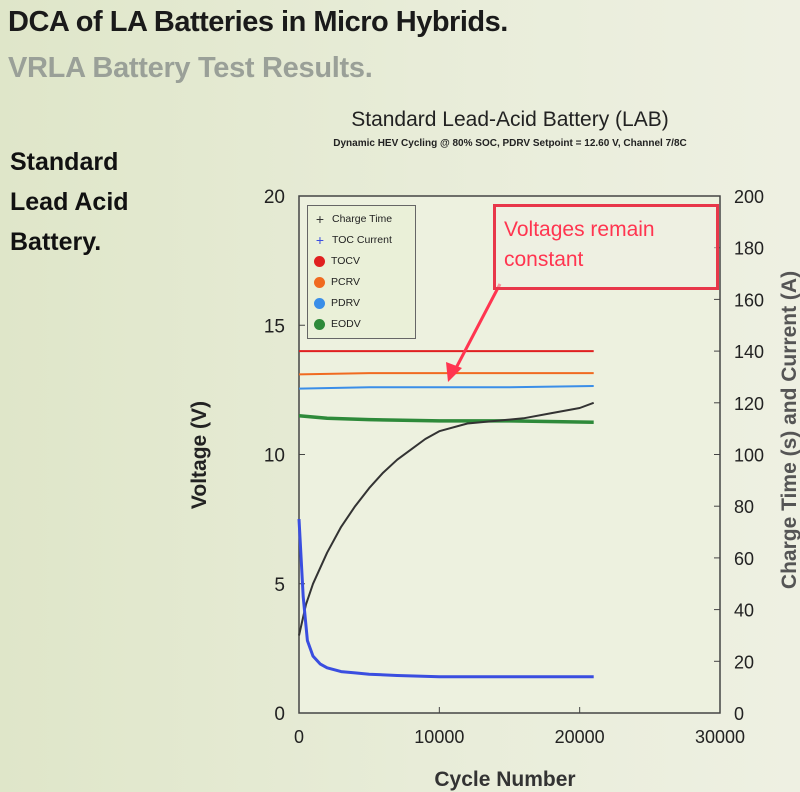 This screenshot has height=792, width=800. I want to click on series-eodv, so click(446, 418).